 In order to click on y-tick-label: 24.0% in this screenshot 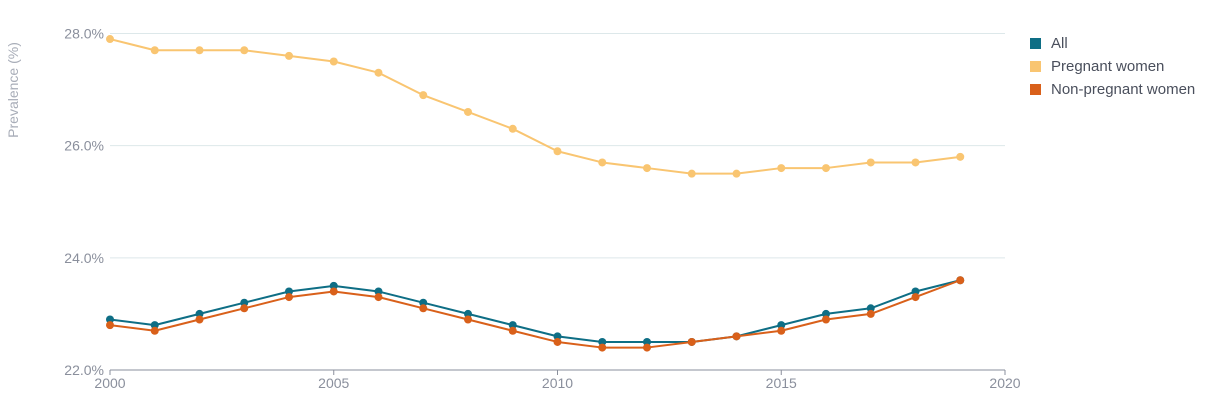, I will do `click(84, 258)`.